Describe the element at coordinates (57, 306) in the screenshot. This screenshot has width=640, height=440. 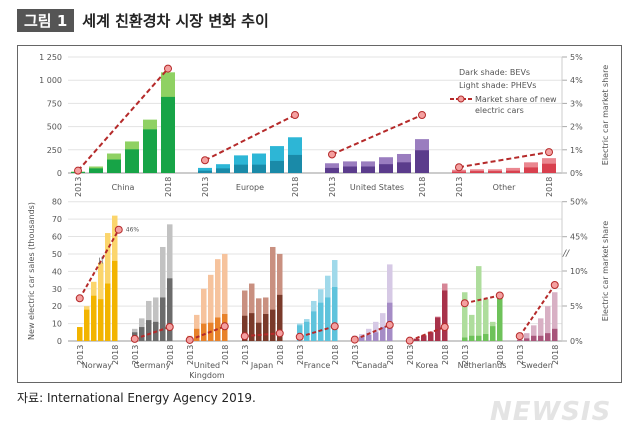
I see `y-tick-label: 20` at that location.